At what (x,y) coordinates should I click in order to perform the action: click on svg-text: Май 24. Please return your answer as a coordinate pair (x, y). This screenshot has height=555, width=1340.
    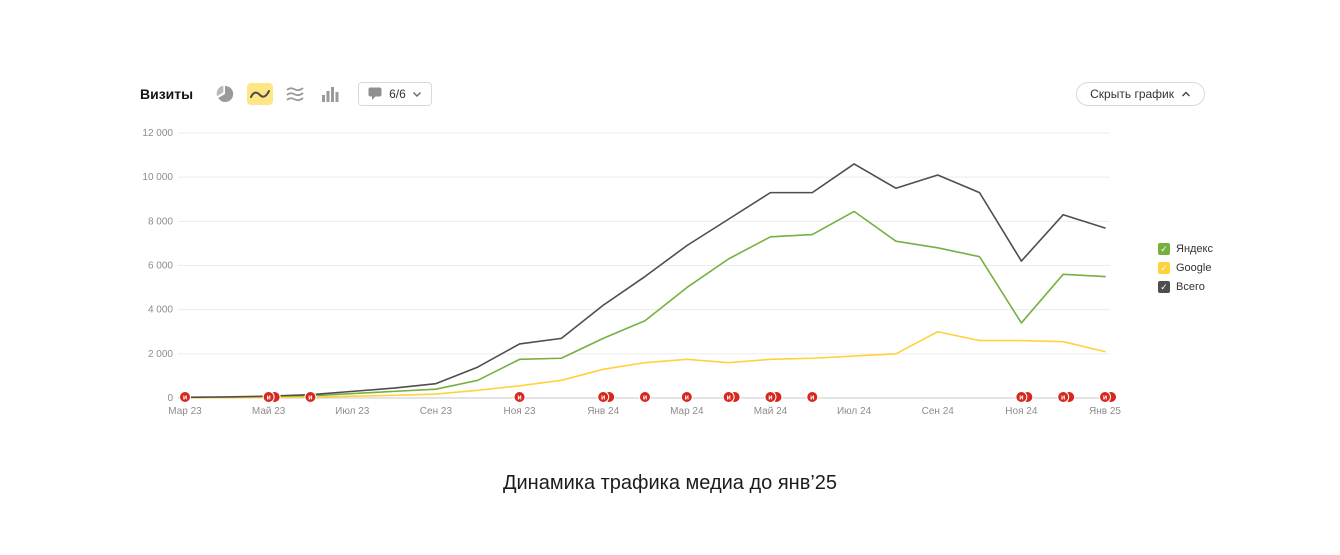
    Looking at the image, I should click on (771, 411).